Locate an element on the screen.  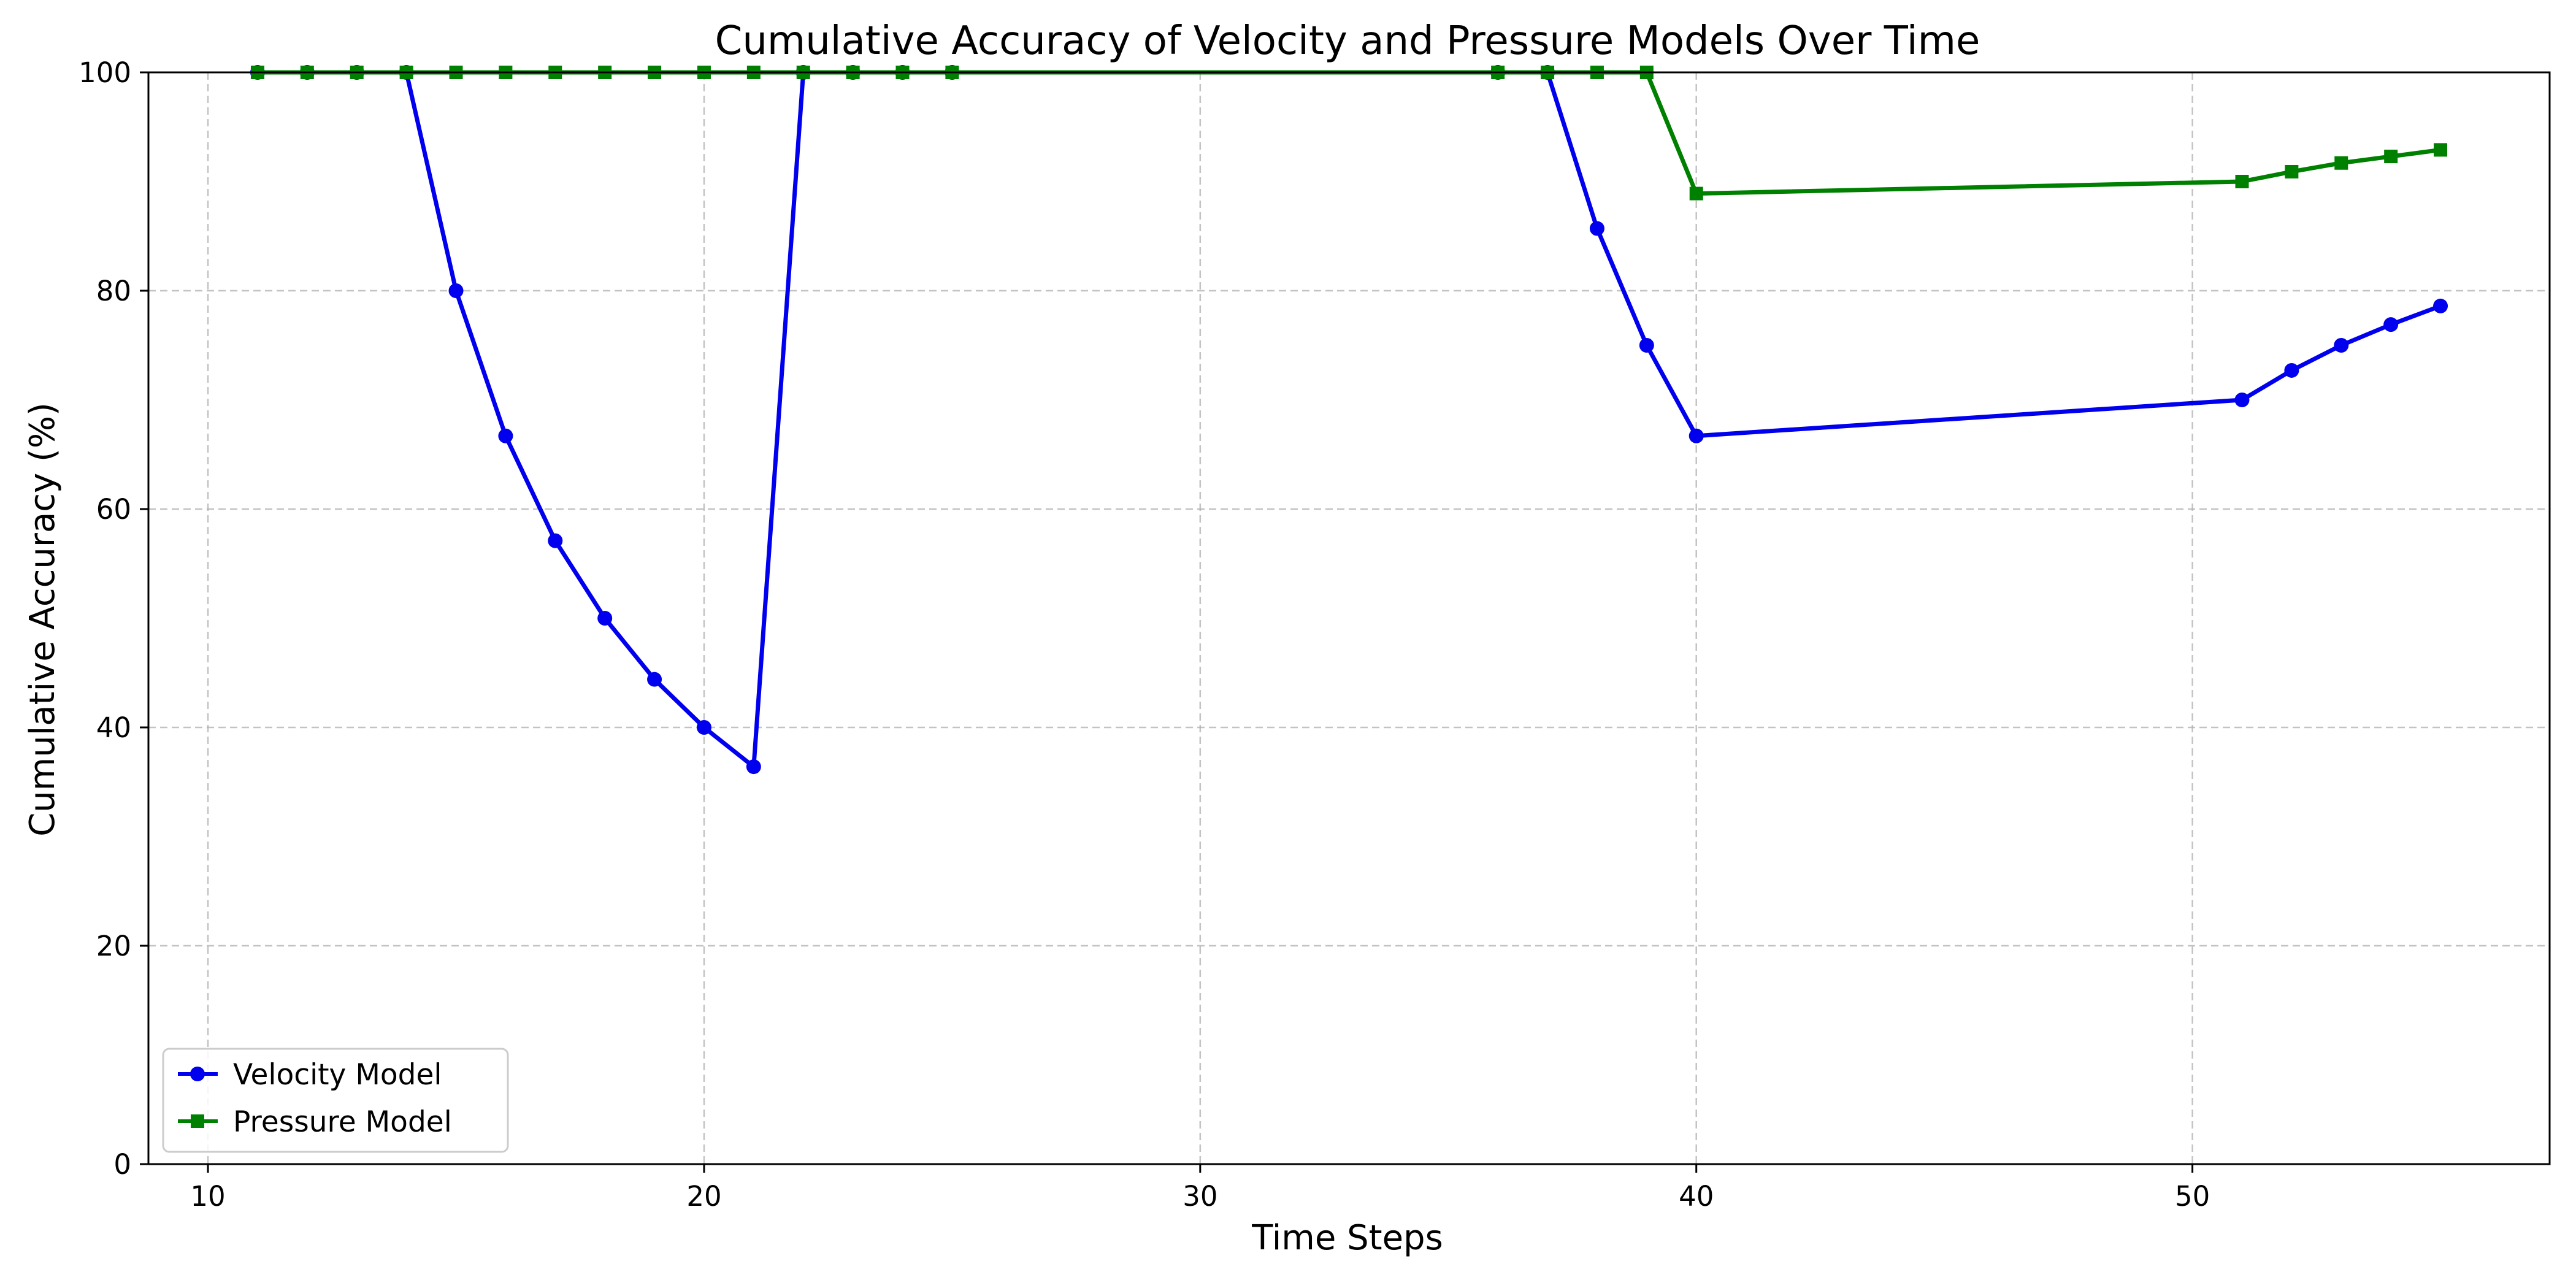
x-tick-label: 40 is located at coordinates (1696, 1196).